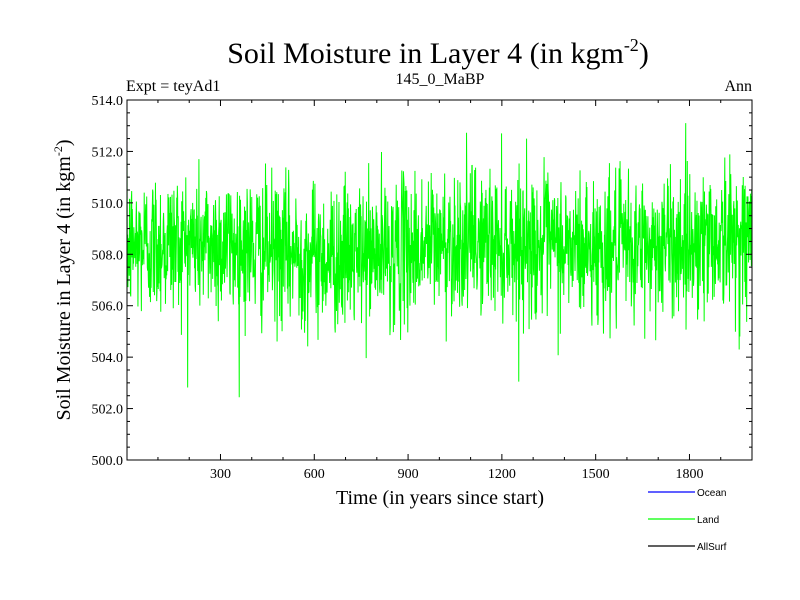 This screenshot has height=600, width=800. Describe the element at coordinates (440, 79) in the screenshot. I see `period-label: 145_0_MaBP` at that location.